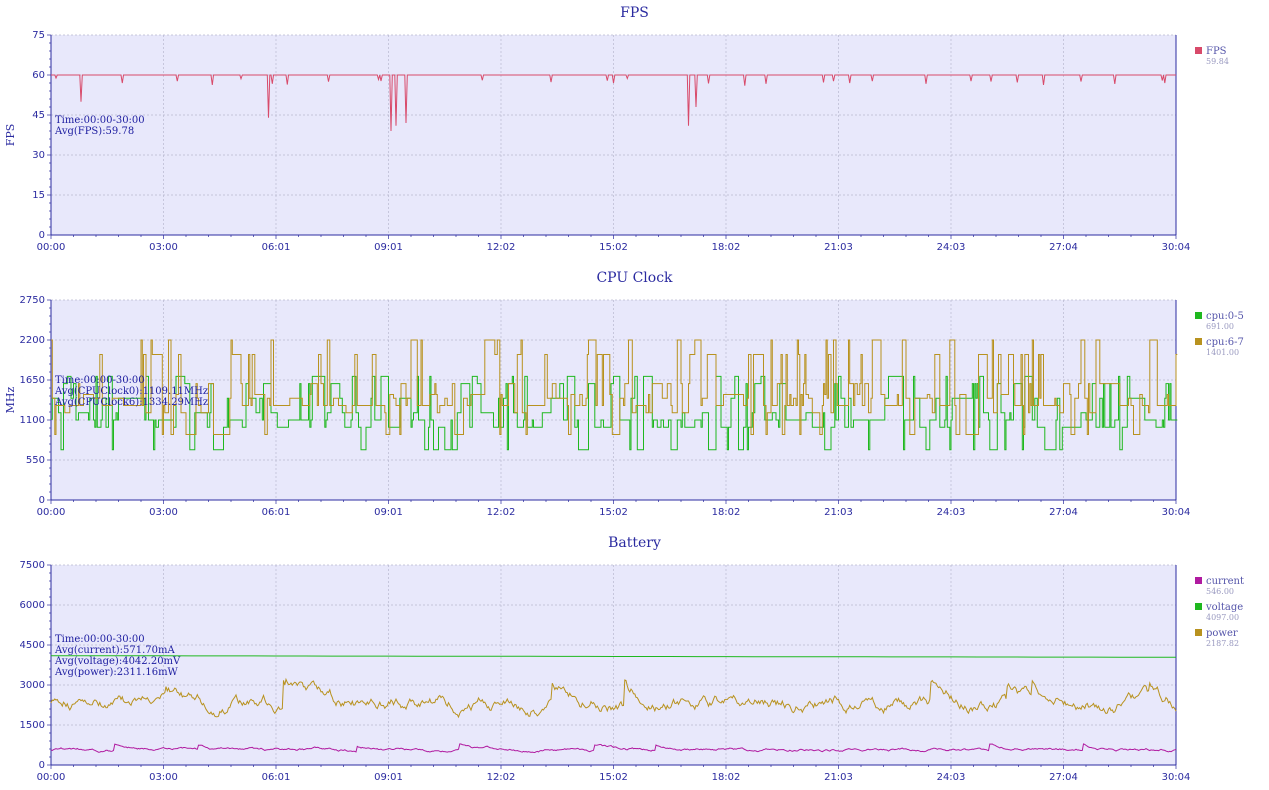  What do you see at coordinates (1224, 607) in the screenshot?
I see `legend-label: voltage` at bounding box center [1224, 607].